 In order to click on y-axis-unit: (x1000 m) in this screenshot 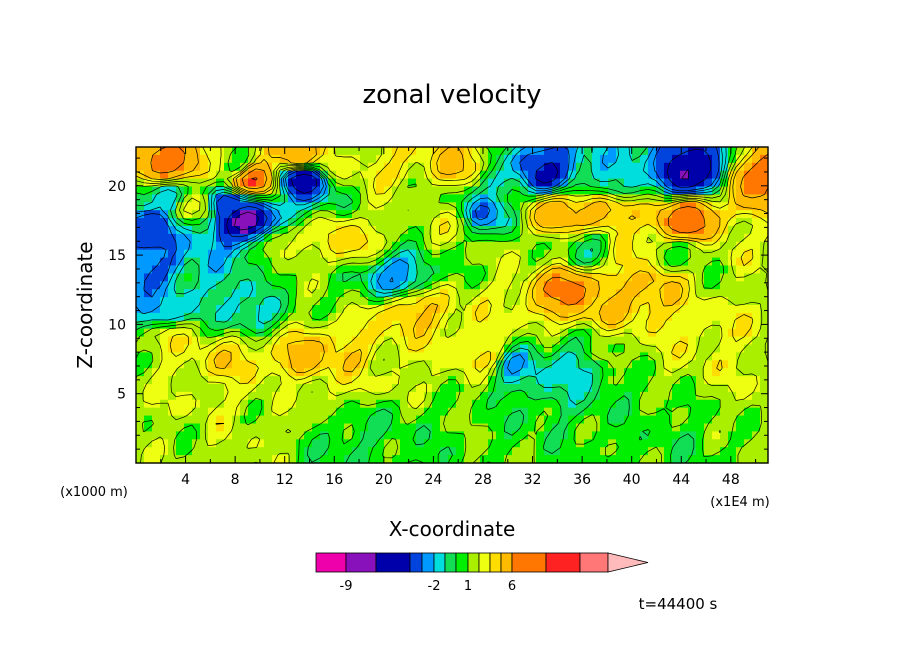, I will do `click(94, 492)`.